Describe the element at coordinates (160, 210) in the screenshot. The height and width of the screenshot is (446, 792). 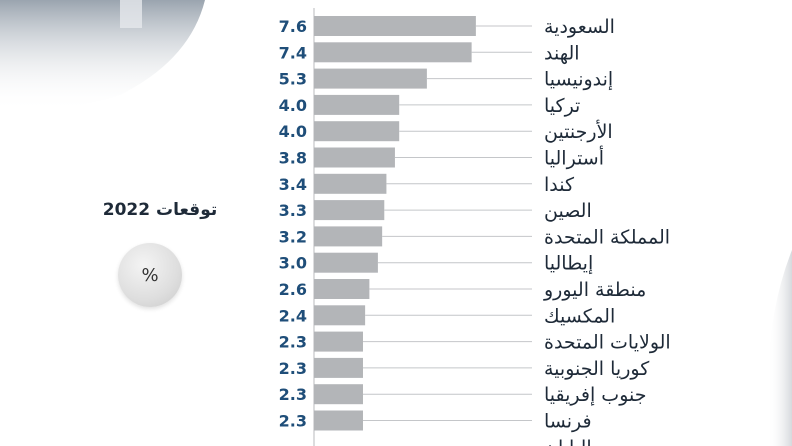
I see `forecast-label: توقعات 2022` at that location.